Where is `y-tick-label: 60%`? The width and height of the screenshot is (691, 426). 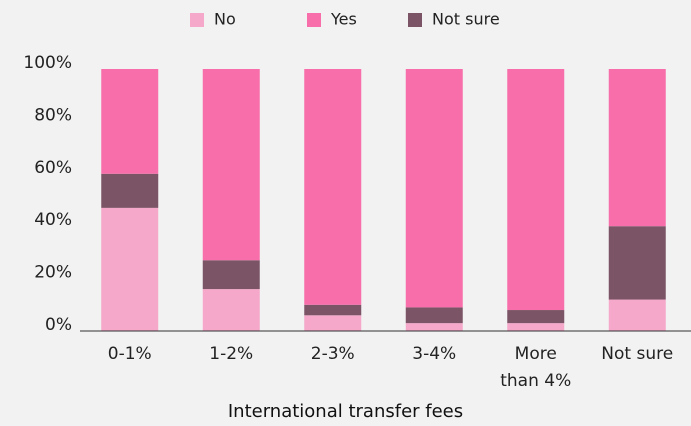 y-tick-label: 60% is located at coordinates (53, 168).